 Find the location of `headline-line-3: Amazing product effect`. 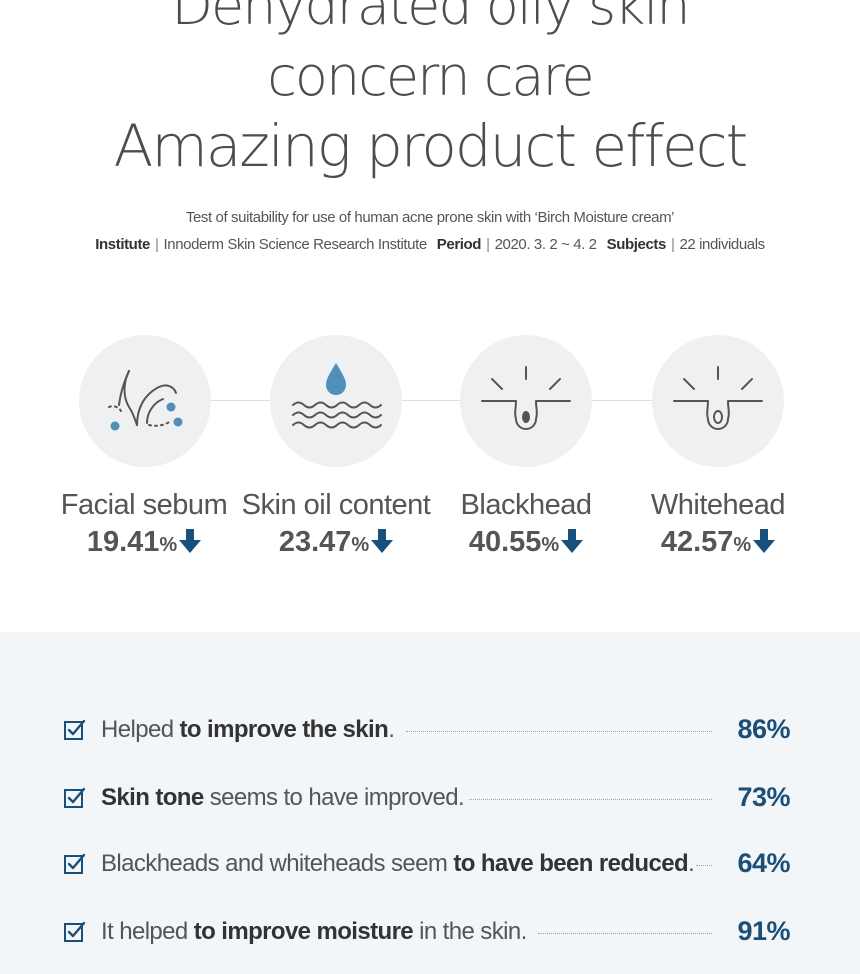

headline-line-3: Amazing product effect is located at coordinates (431, 146).